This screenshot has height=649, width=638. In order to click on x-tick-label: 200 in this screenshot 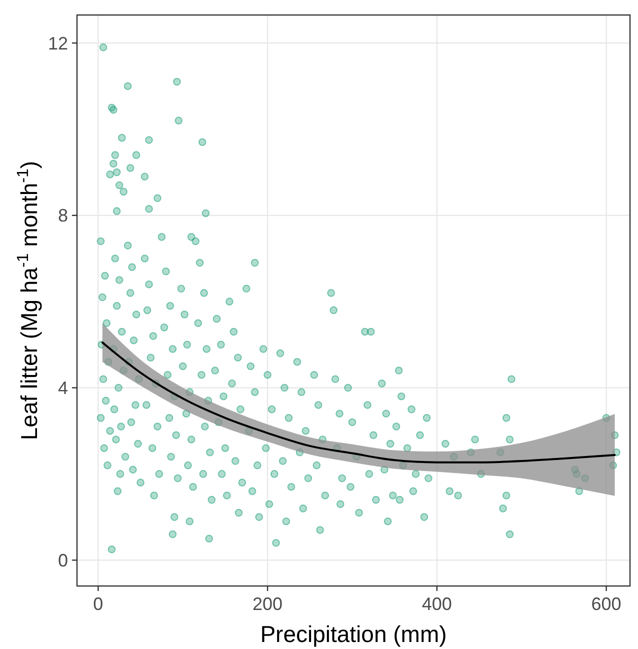, I will do `click(267, 604)`.